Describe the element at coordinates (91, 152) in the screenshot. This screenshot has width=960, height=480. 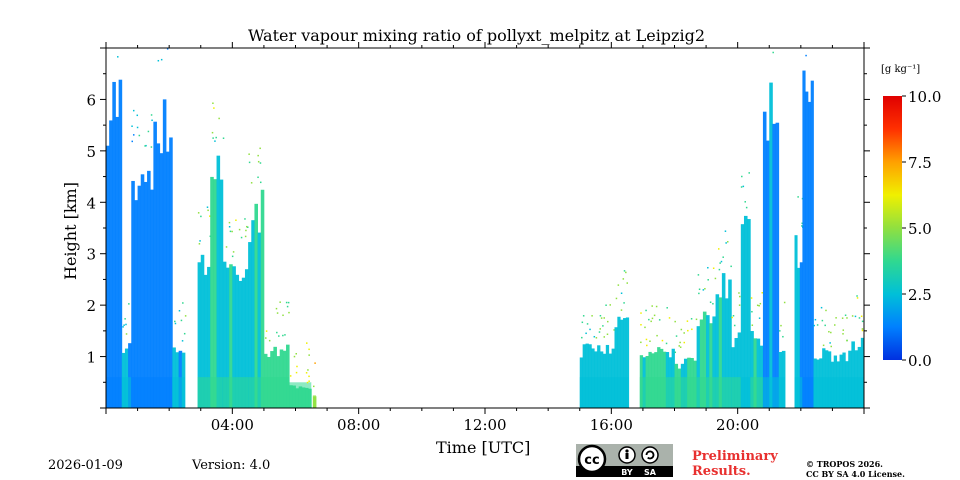
I see `y-tick-label: 5` at that location.